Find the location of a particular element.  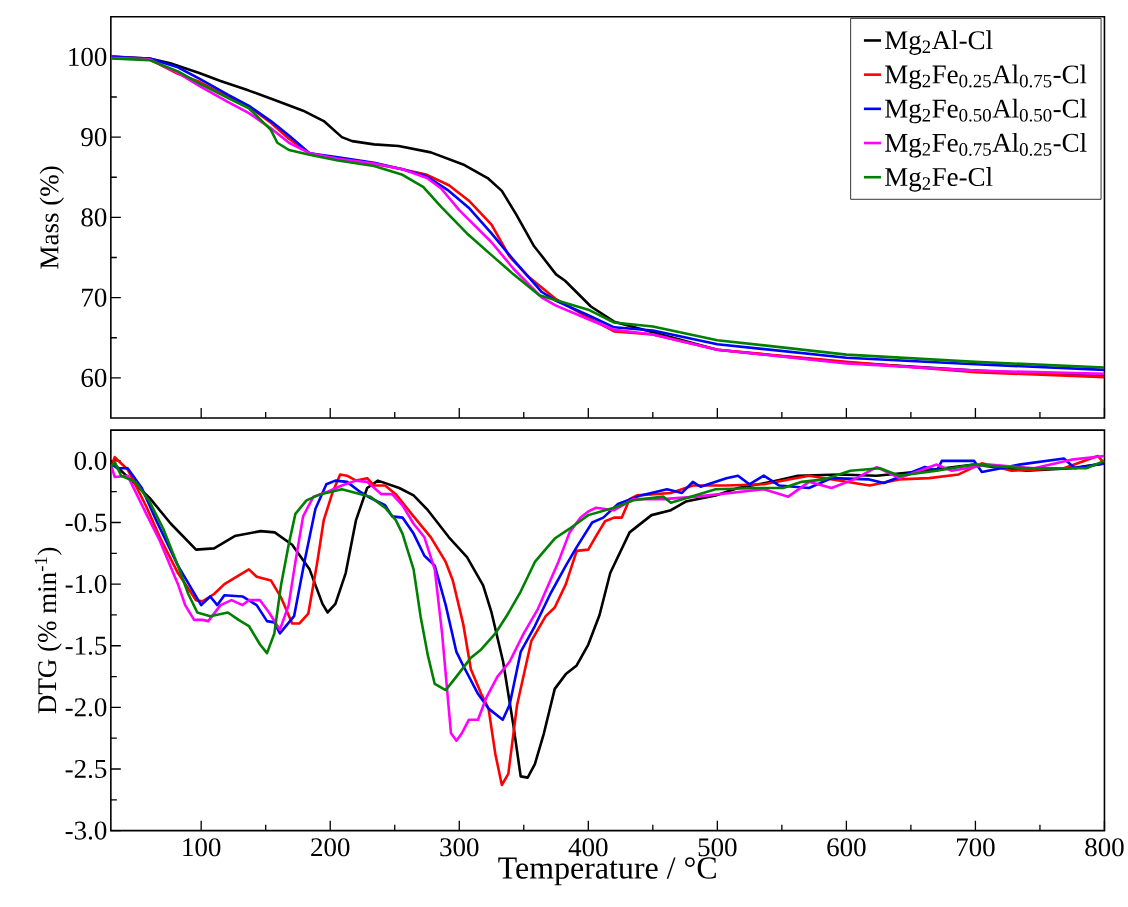

y-tick-label: -1.0 is located at coordinates (86, 584).